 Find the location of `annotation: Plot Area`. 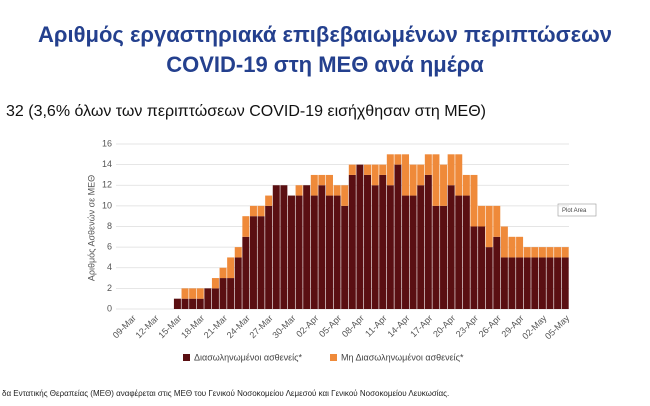

annotation: Plot Area is located at coordinates (574, 211).